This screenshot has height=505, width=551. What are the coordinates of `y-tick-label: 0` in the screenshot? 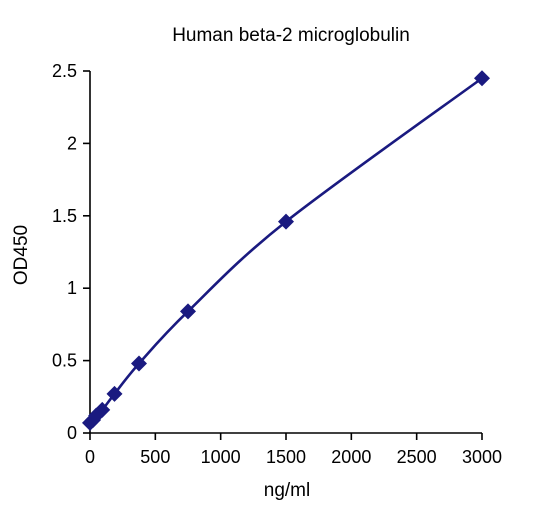 It's located at (72, 433).